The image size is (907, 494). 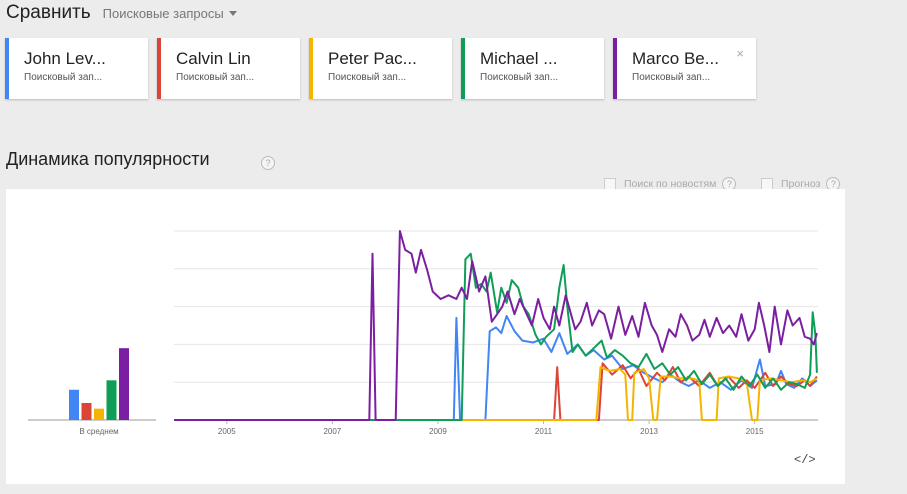 I want to click on news-option: Поиск по новостям ?, so click(x=670, y=184).